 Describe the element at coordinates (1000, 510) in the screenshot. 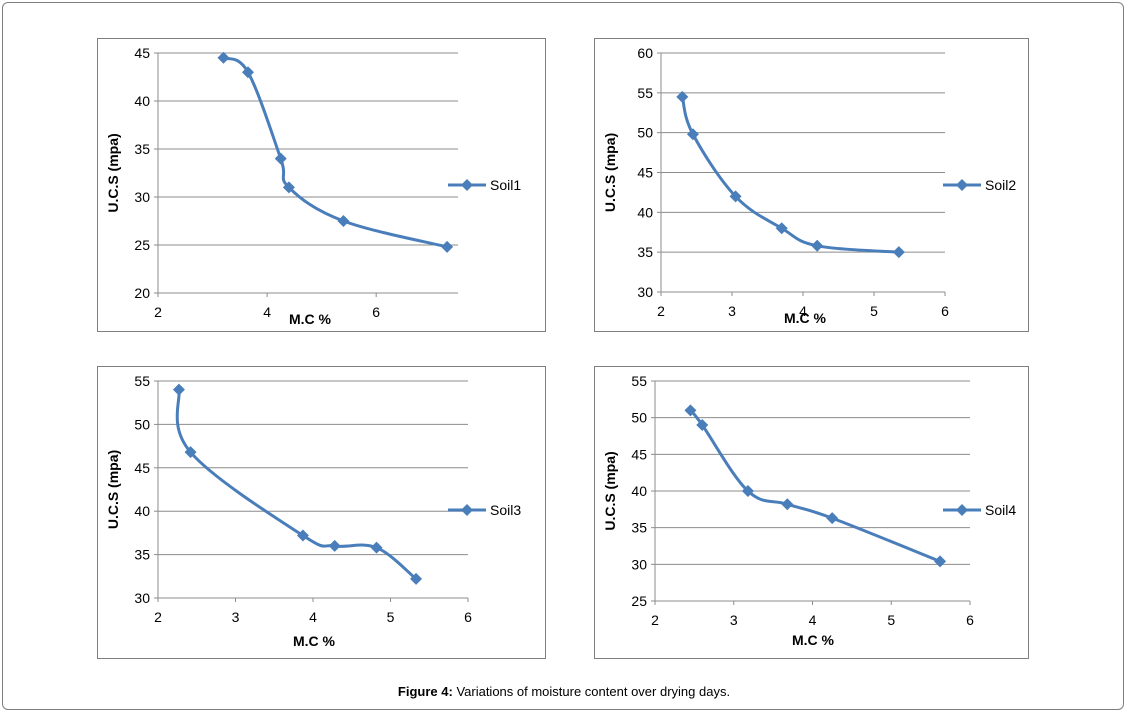

I see `legend-label: Soil4` at that location.